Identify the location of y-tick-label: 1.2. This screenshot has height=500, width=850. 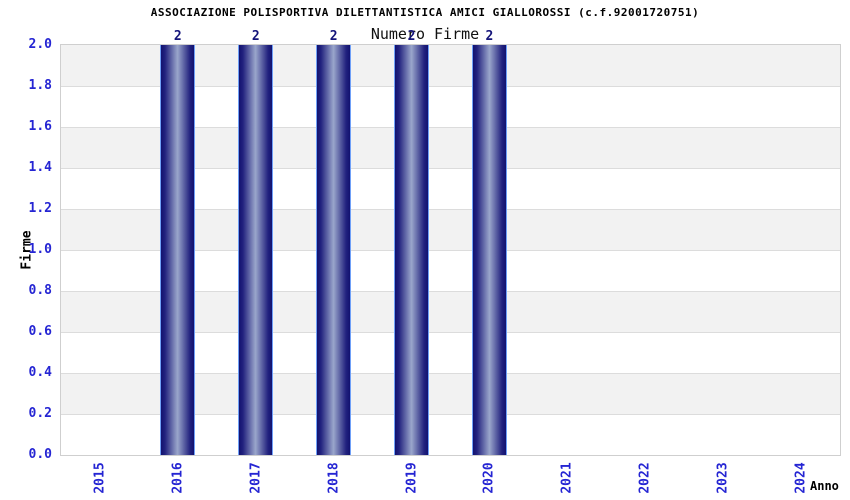
(40, 208).